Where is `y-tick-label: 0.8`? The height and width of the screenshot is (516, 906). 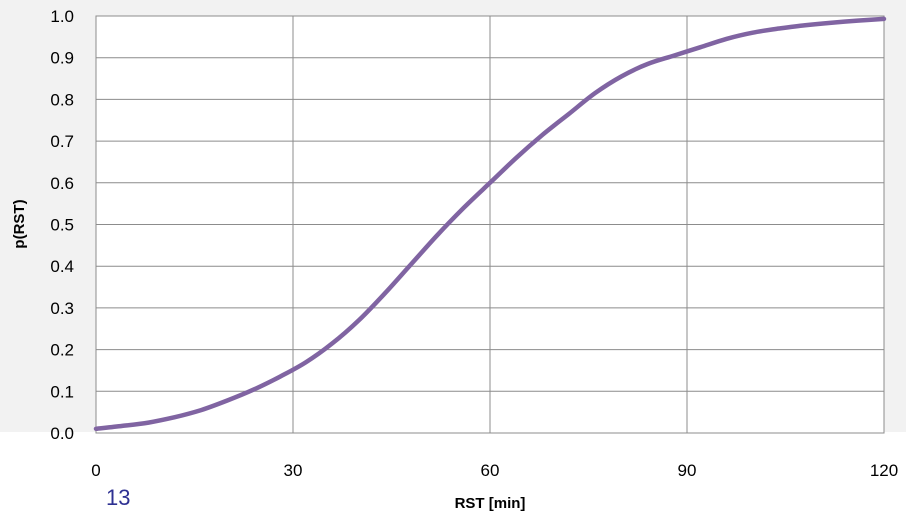 y-tick-label: 0.8 is located at coordinates (62, 99).